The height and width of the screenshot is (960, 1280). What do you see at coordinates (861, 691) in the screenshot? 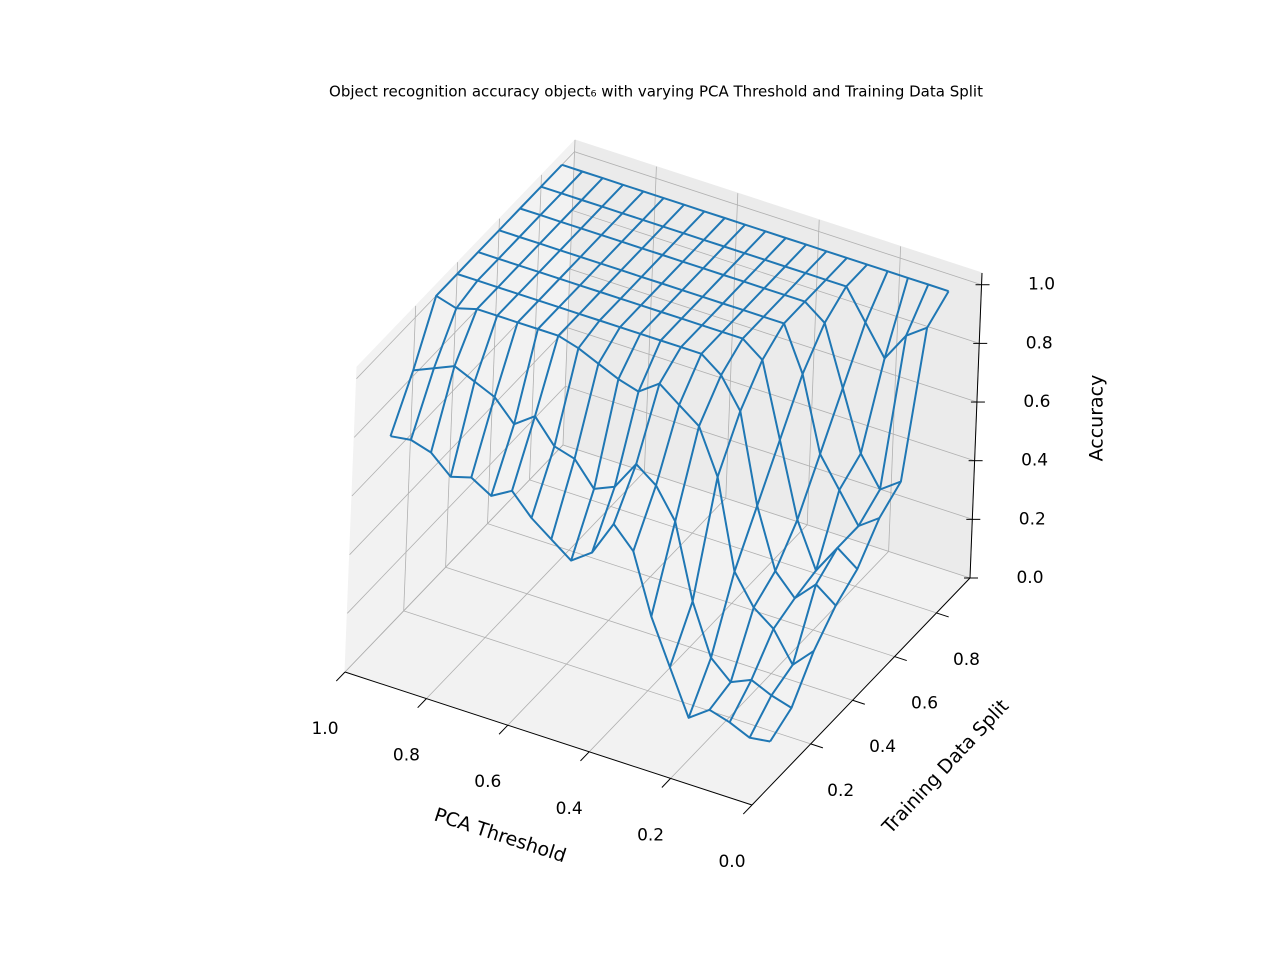
I see `y-axis-line` at bounding box center [861, 691].